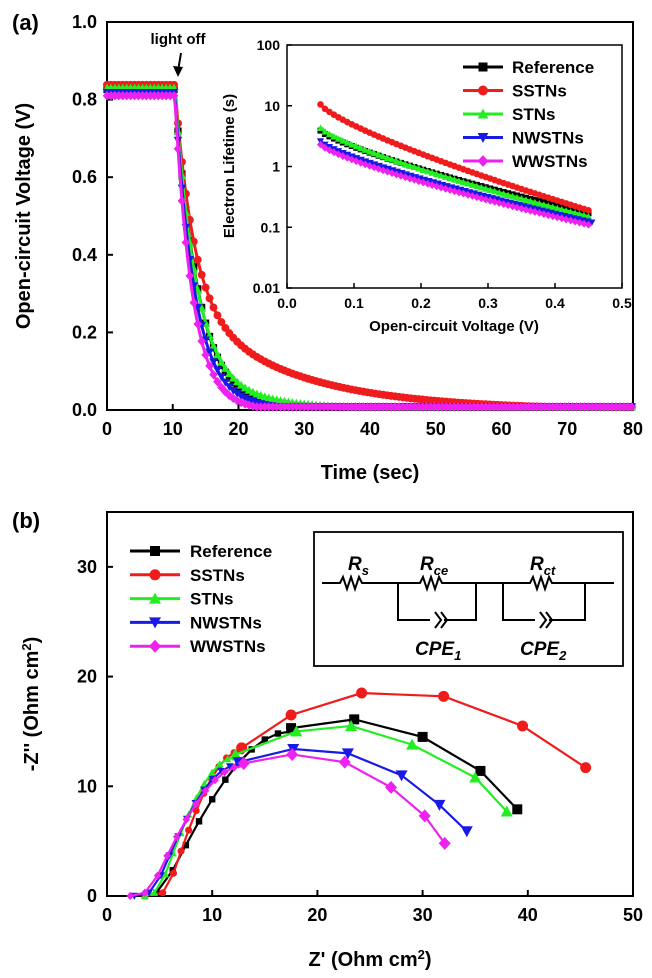 The width and height of the screenshot is (652, 978). Describe the element at coordinates (84, 410) in the screenshot. I see `y-tick-label: 0.0` at that location.